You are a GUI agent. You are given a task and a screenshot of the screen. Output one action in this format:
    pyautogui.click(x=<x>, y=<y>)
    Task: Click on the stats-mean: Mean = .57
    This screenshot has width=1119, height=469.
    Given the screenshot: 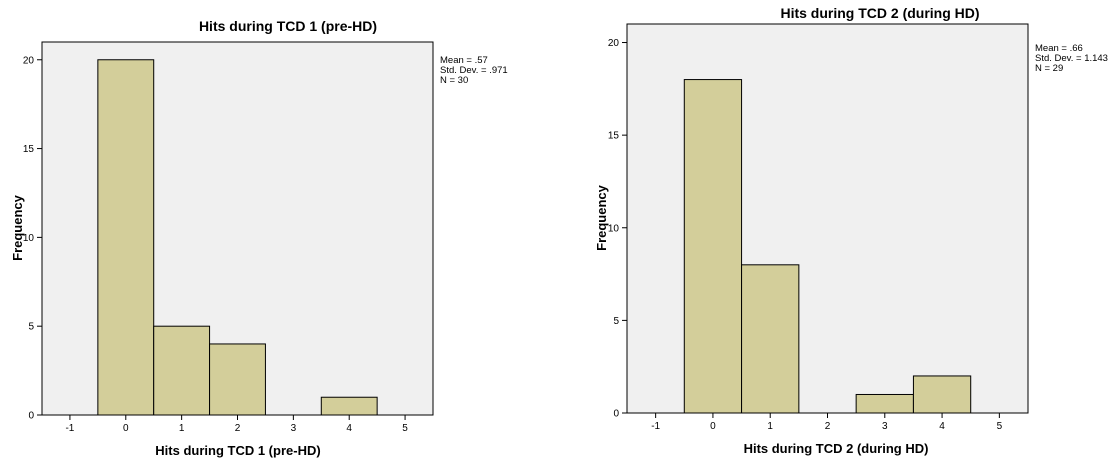 What is the action you would take?
    pyautogui.click(x=464, y=60)
    